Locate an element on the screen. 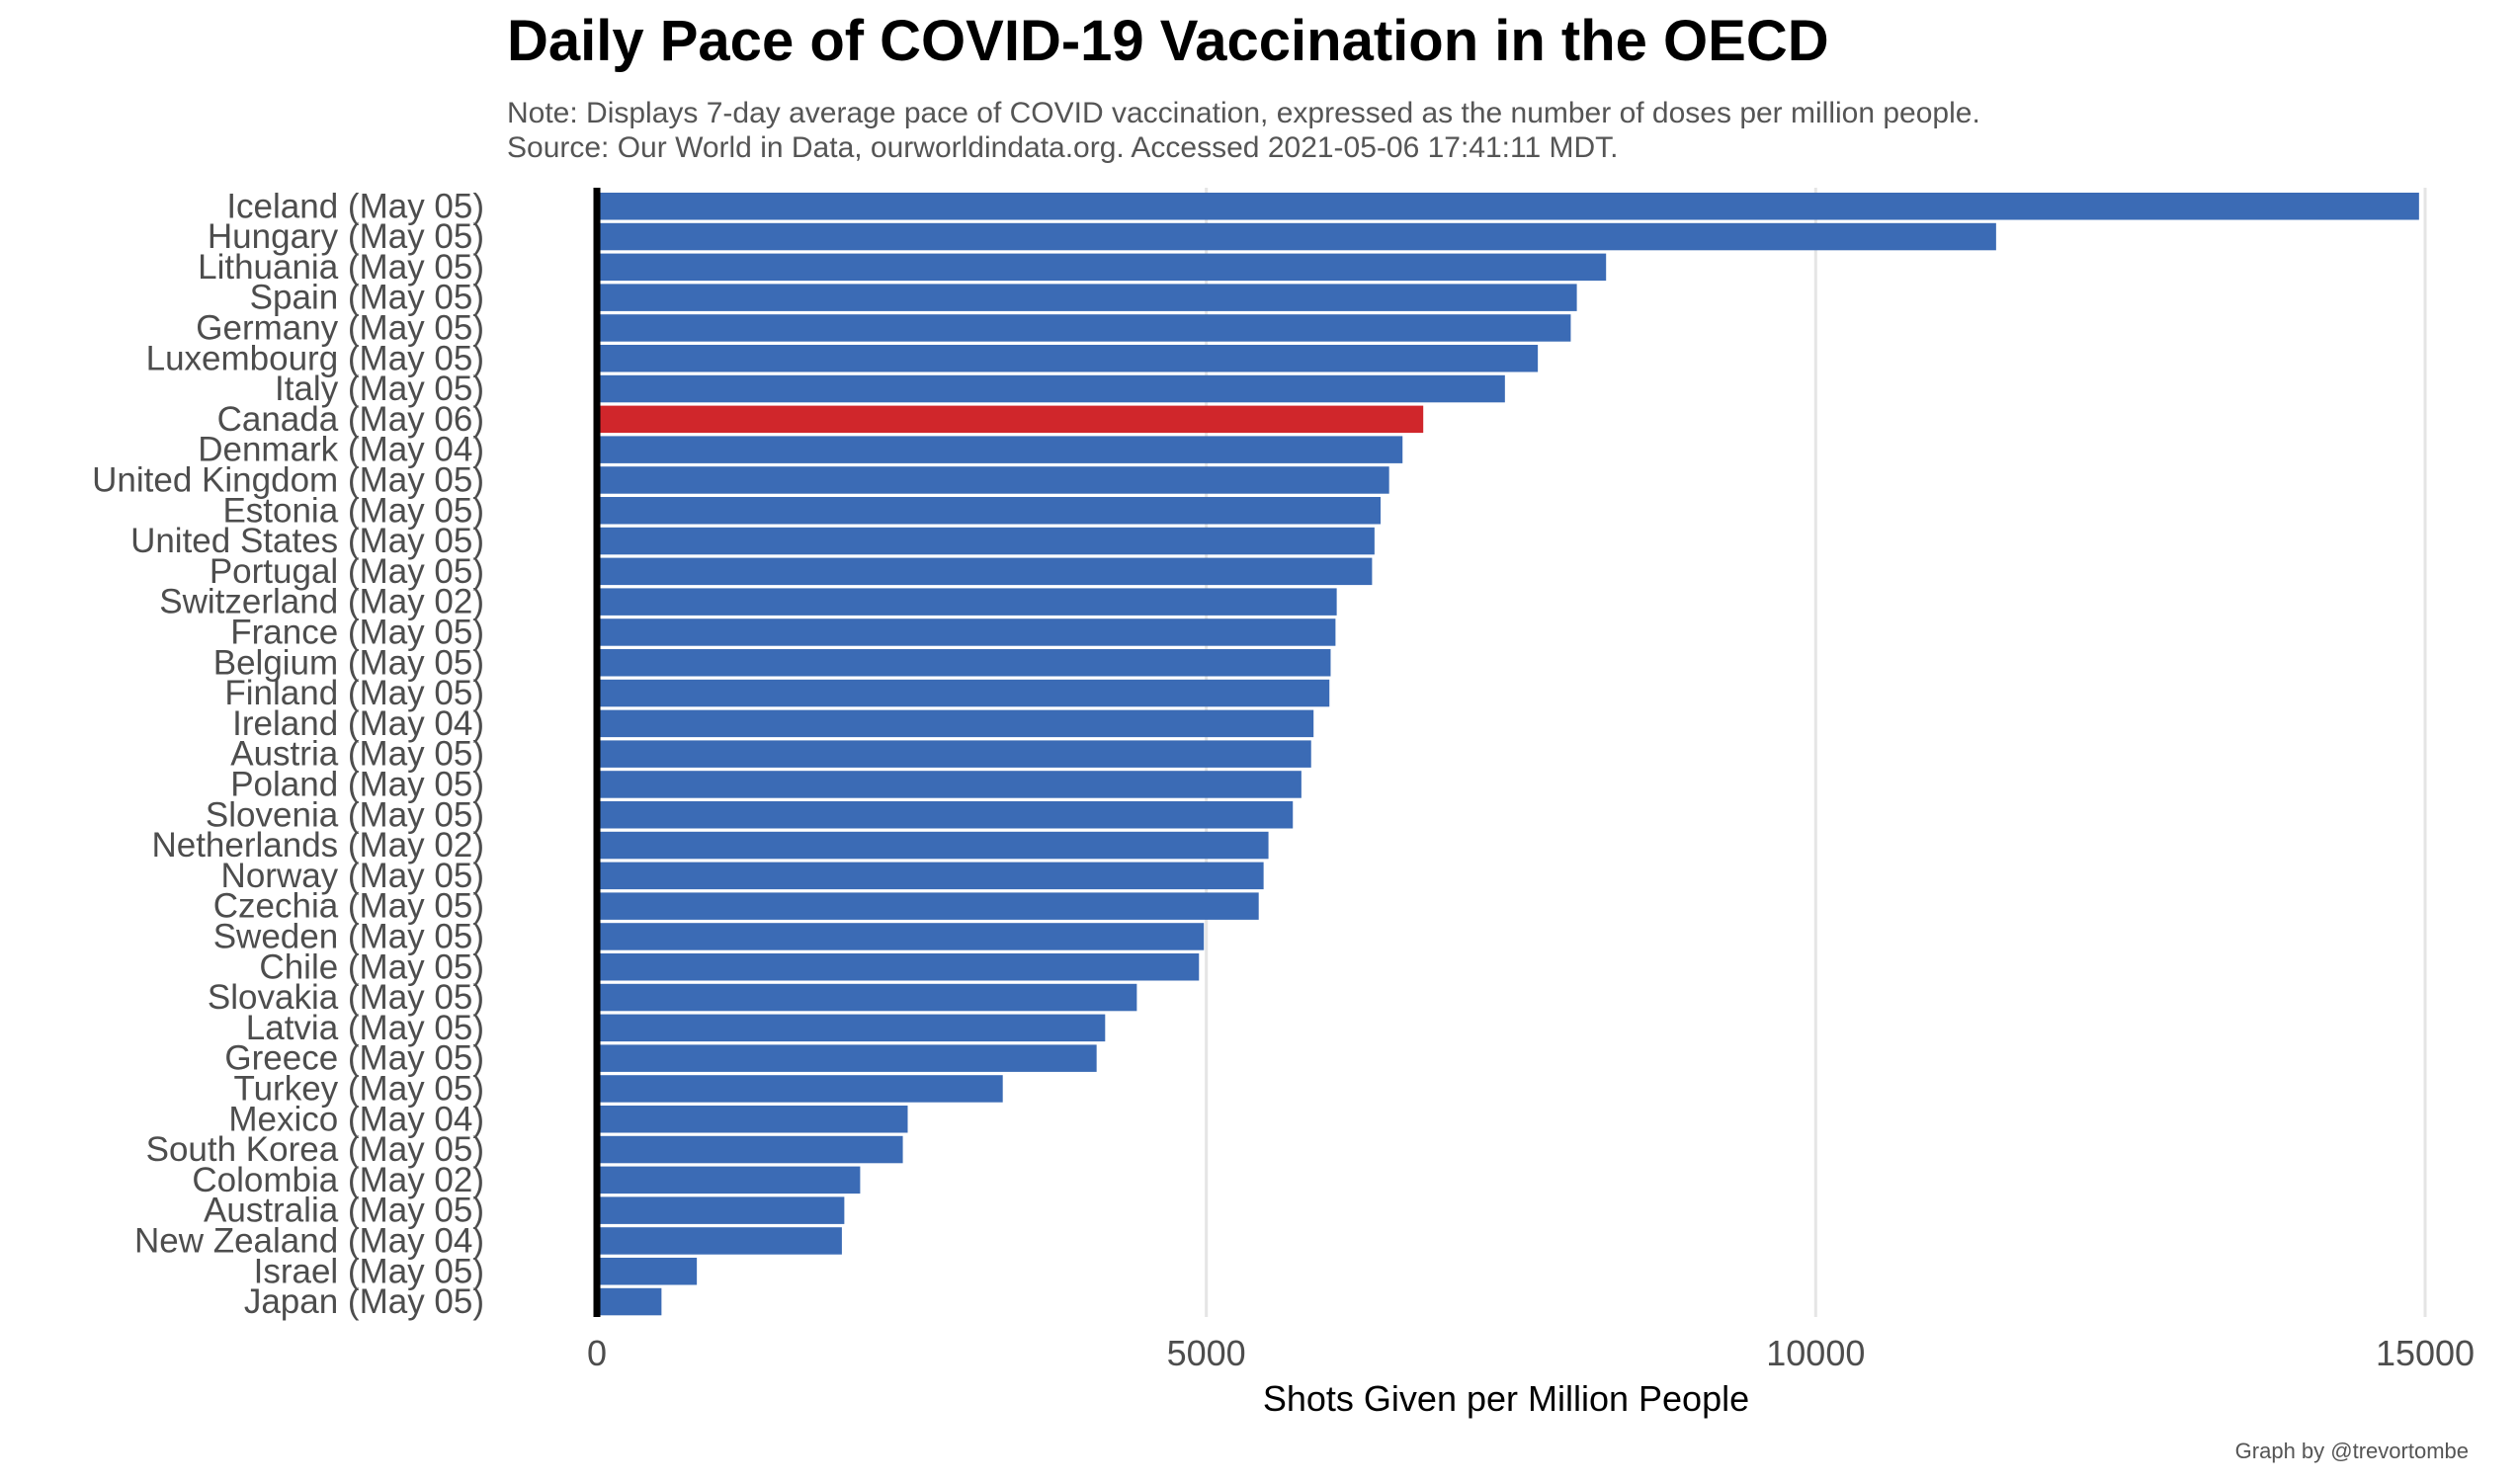  category-label: Iceland (May 05) is located at coordinates (355, 206).